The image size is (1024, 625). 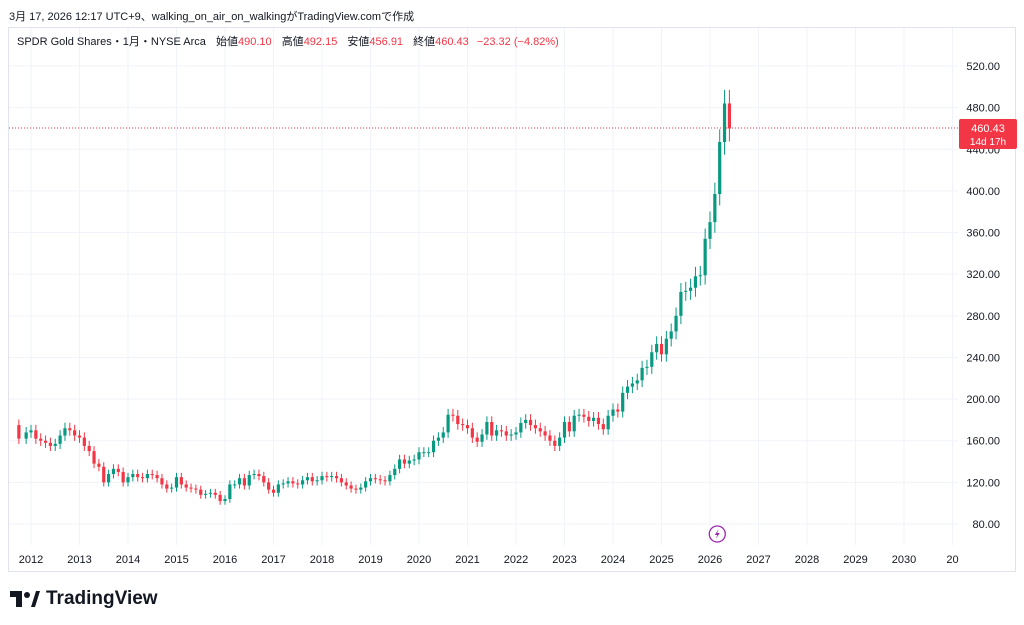 What do you see at coordinates (952, 560) in the screenshot?
I see `x-tick-label: 20` at bounding box center [952, 560].